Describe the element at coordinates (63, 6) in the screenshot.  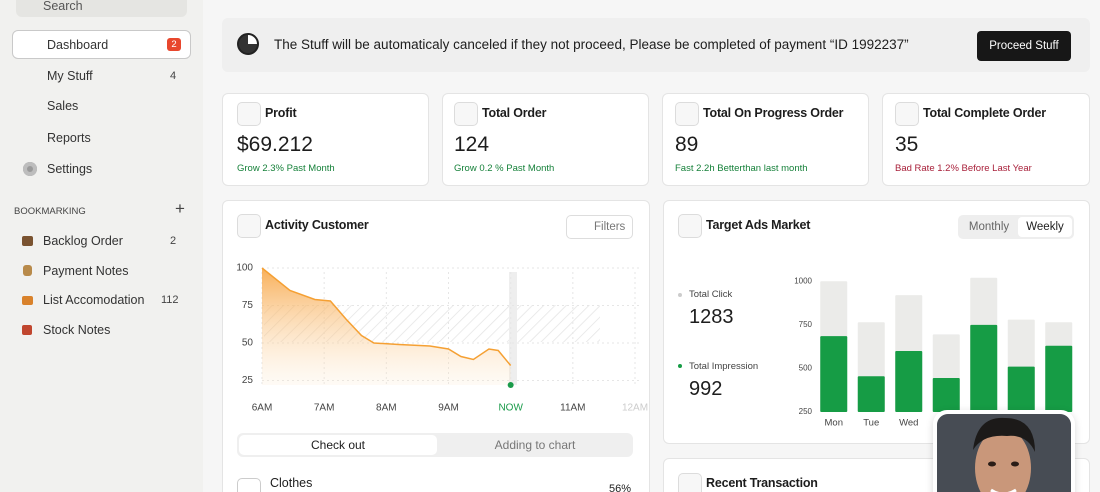
I see `search: Search` at that location.